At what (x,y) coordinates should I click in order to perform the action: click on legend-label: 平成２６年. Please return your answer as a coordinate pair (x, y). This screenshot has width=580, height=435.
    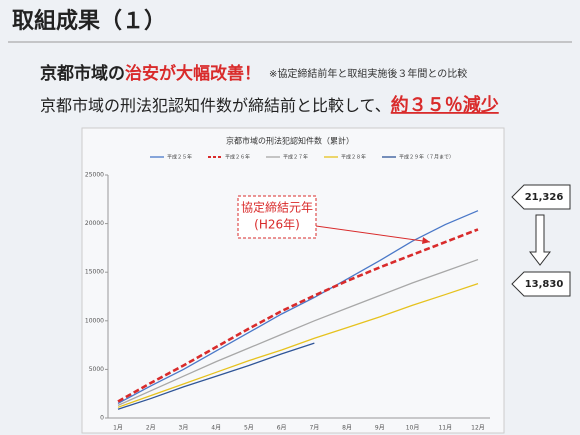
    Looking at the image, I should click on (237, 157).